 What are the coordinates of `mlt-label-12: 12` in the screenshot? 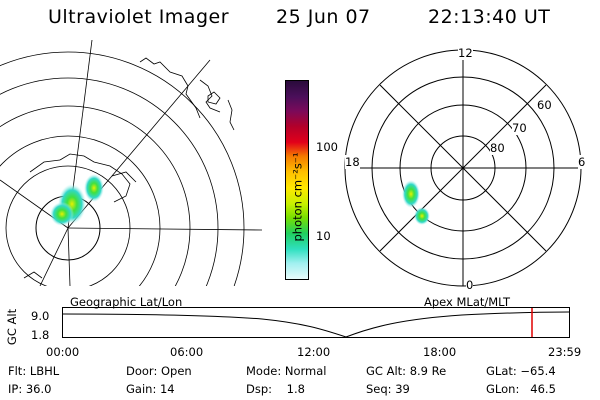 It's located at (465, 53).